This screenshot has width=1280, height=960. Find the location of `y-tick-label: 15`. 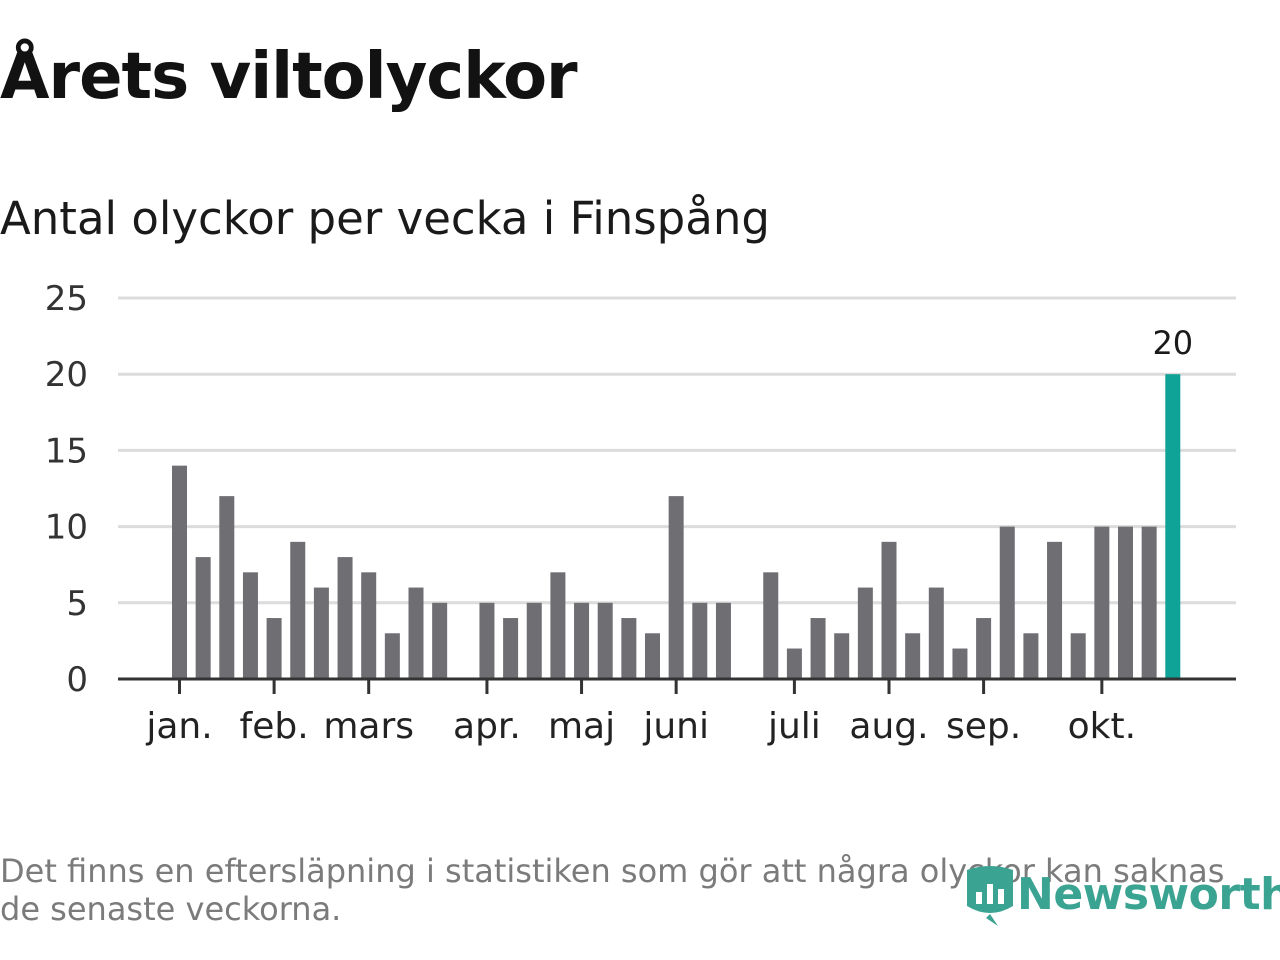

y-tick-label: 15 is located at coordinates (66, 451).